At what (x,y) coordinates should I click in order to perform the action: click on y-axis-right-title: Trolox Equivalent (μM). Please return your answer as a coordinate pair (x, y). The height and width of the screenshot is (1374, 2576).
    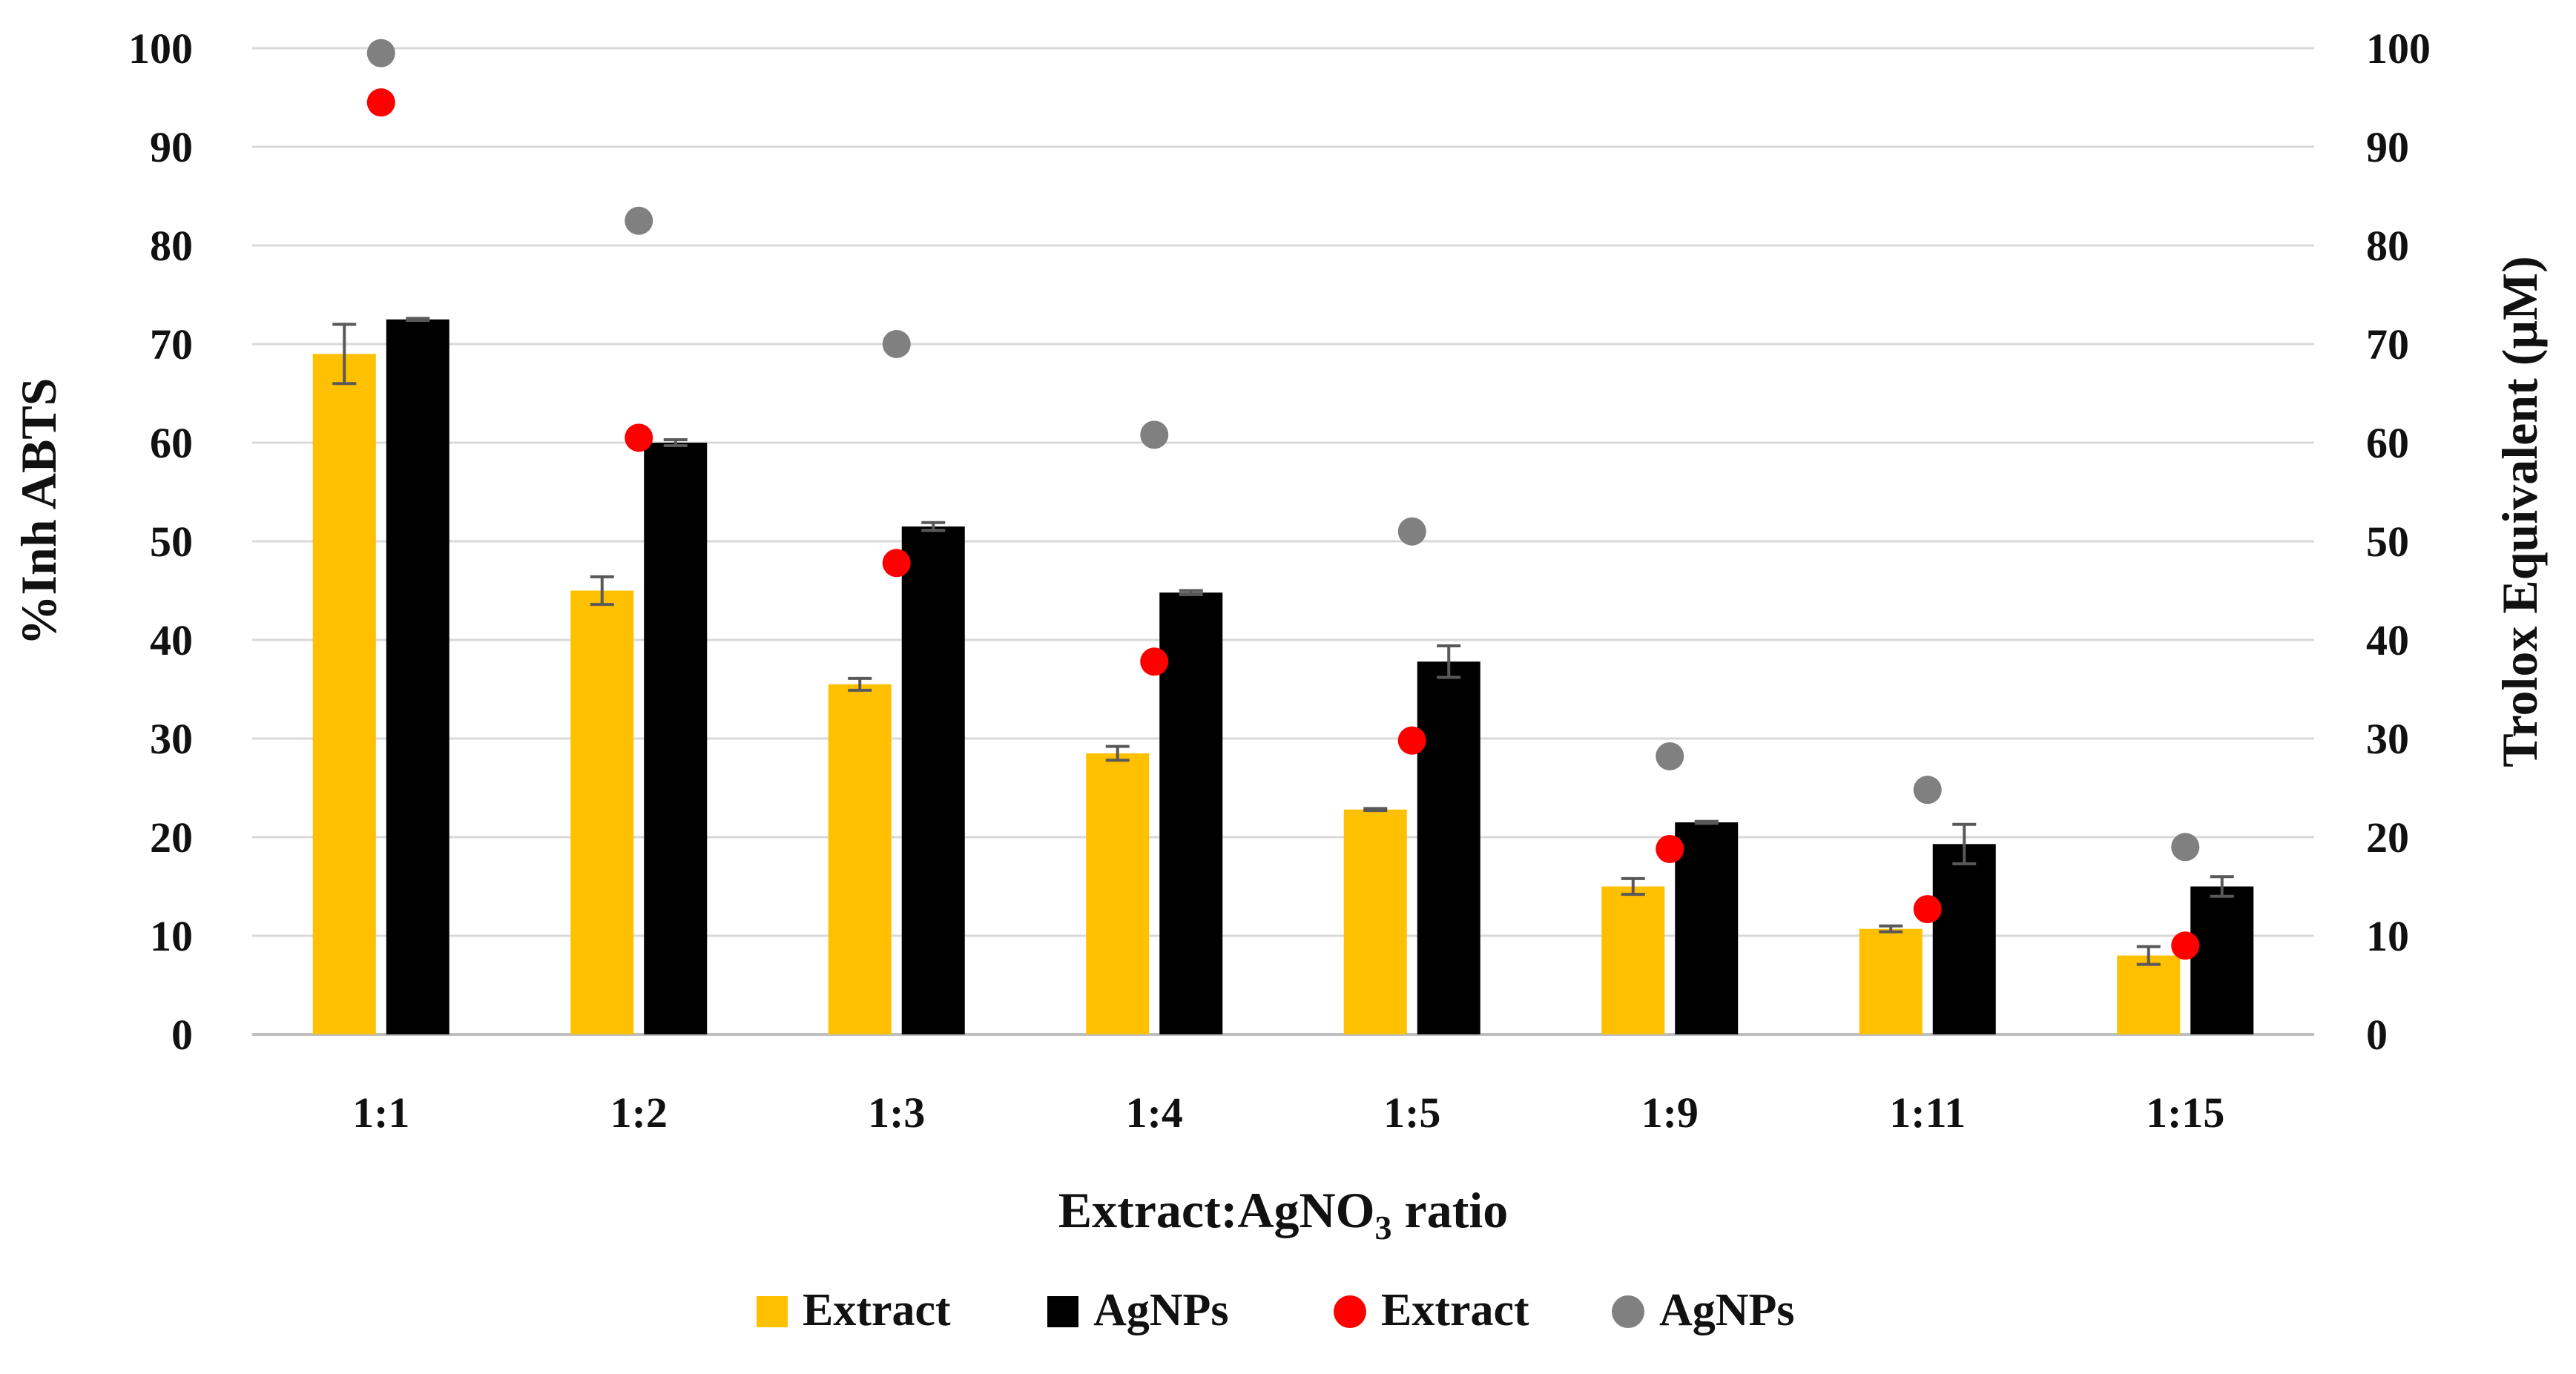
    Looking at the image, I should click on (2520, 511).